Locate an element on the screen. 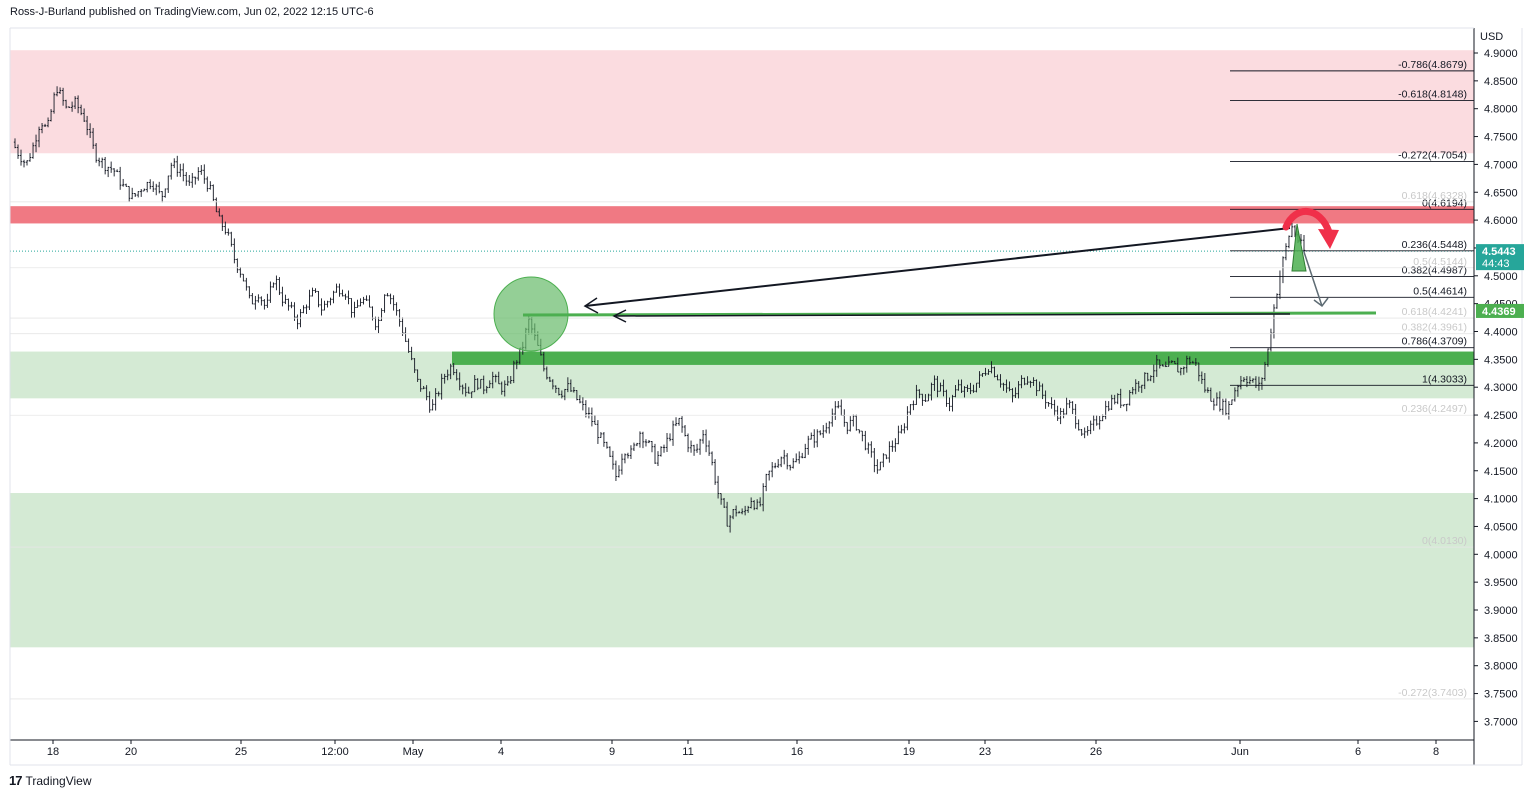 The image size is (1536, 797). x-tick-label: 11 is located at coordinates (687, 752).